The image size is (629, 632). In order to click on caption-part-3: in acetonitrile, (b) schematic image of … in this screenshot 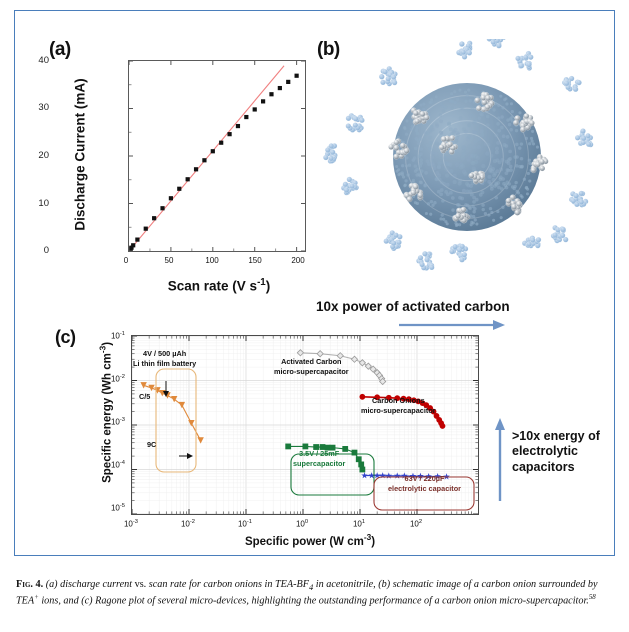, I will do `click(307, 593)`.